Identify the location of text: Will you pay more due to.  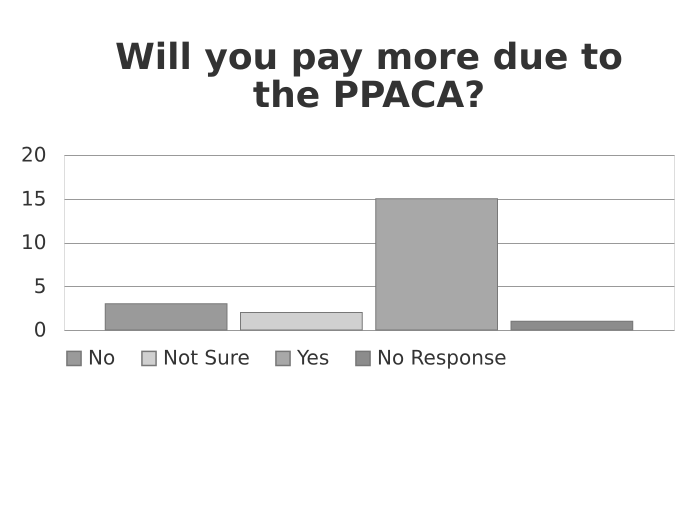
(369, 57).